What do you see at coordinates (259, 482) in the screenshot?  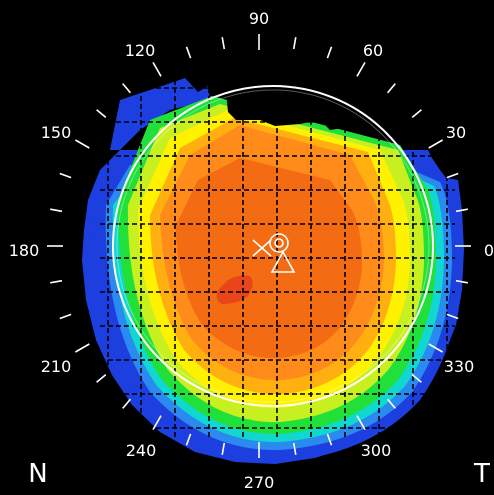 I see `axis-label-270: 270` at bounding box center [259, 482].